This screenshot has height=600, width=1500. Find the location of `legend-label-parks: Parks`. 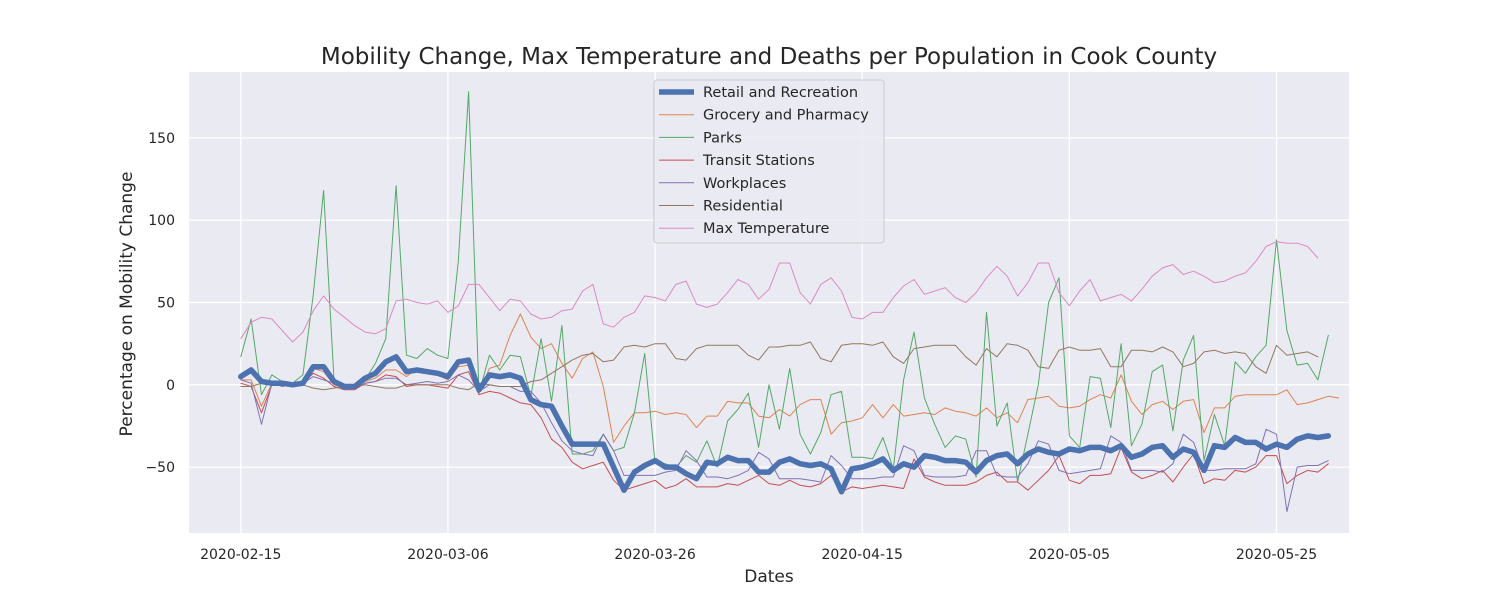

legend-label-parks: Parks is located at coordinates (722, 138).